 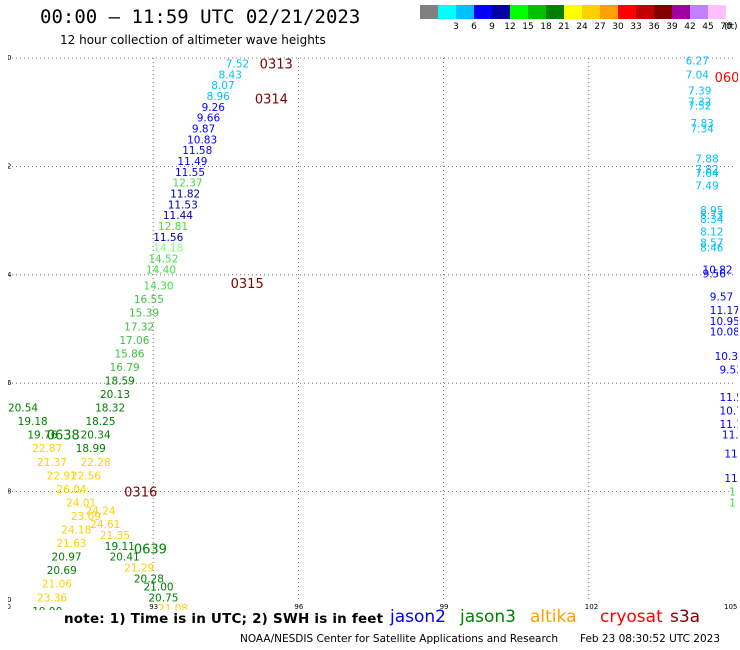 I want to click on wave-height-value: 9.87, so click(x=203, y=129).